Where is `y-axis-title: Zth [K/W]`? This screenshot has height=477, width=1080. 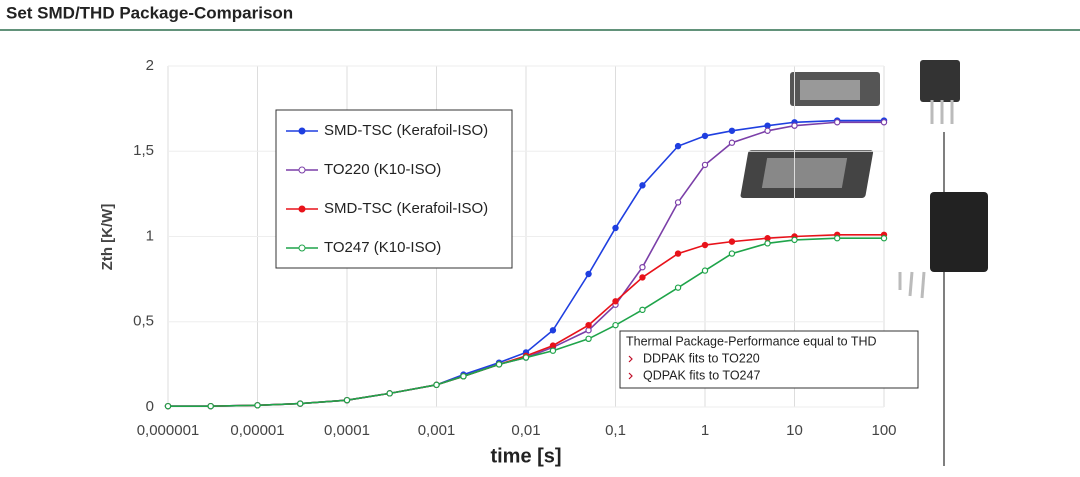
y-axis-title: Zth [K/W] is located at coordinates (107, 237).